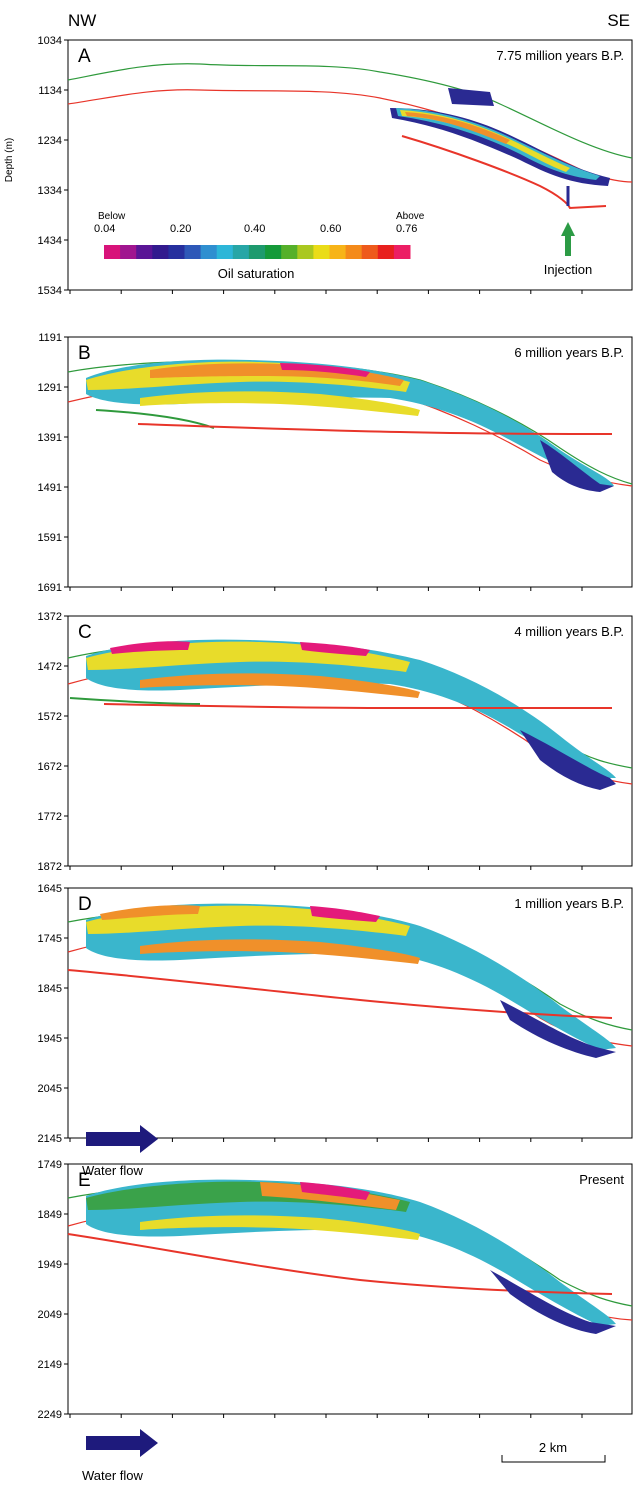 Image resolution: width=644 pixels, height=1493 pixels. I want to click on stratigraphic-line-green, so click(350, 111).